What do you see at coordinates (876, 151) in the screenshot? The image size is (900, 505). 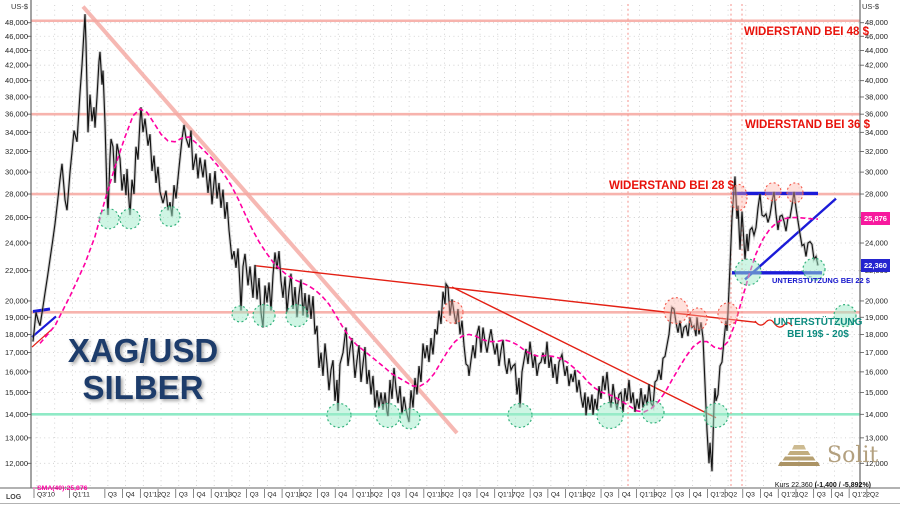 I see `y-axis-label-right: 32,000` at bounding box center [876, 151].